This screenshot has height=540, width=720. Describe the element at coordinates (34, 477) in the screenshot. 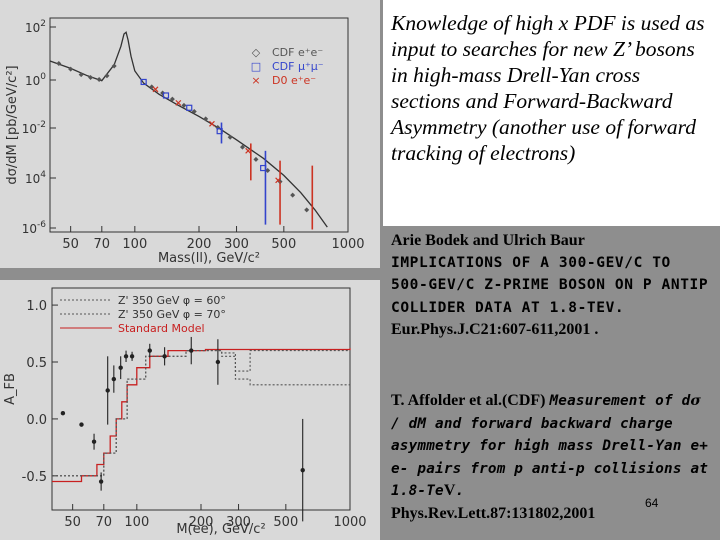

I see `y-tick-label: -0.5` at that location.